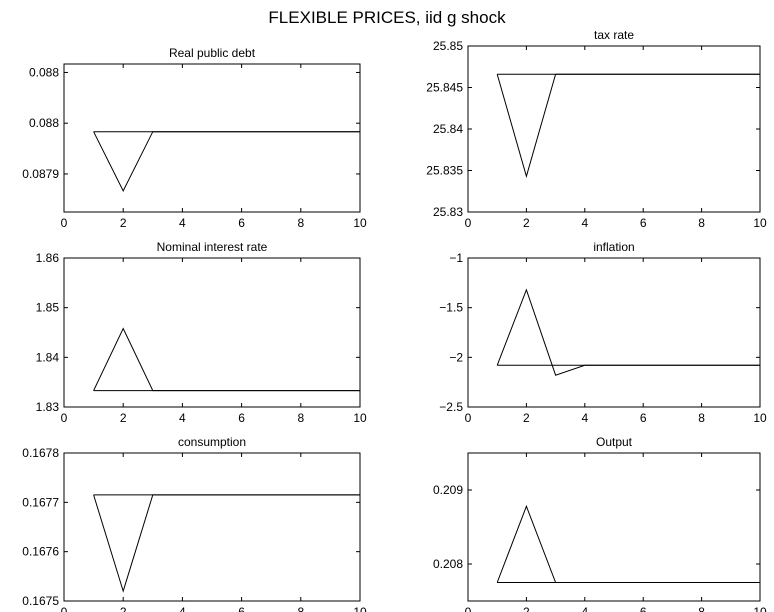 The height and width of the screenshot is (612, 774). What do you see at coordinates (444, 171) in the screenshot?
I see `y-tick-label: 25.835` at bounding box center [444, 171].